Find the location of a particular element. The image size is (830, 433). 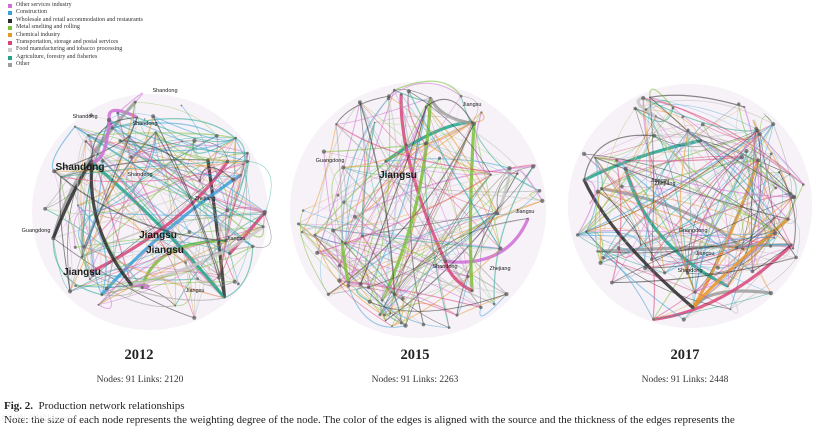

panel-2015-year: 2015 is located at coordinates (415, 355).